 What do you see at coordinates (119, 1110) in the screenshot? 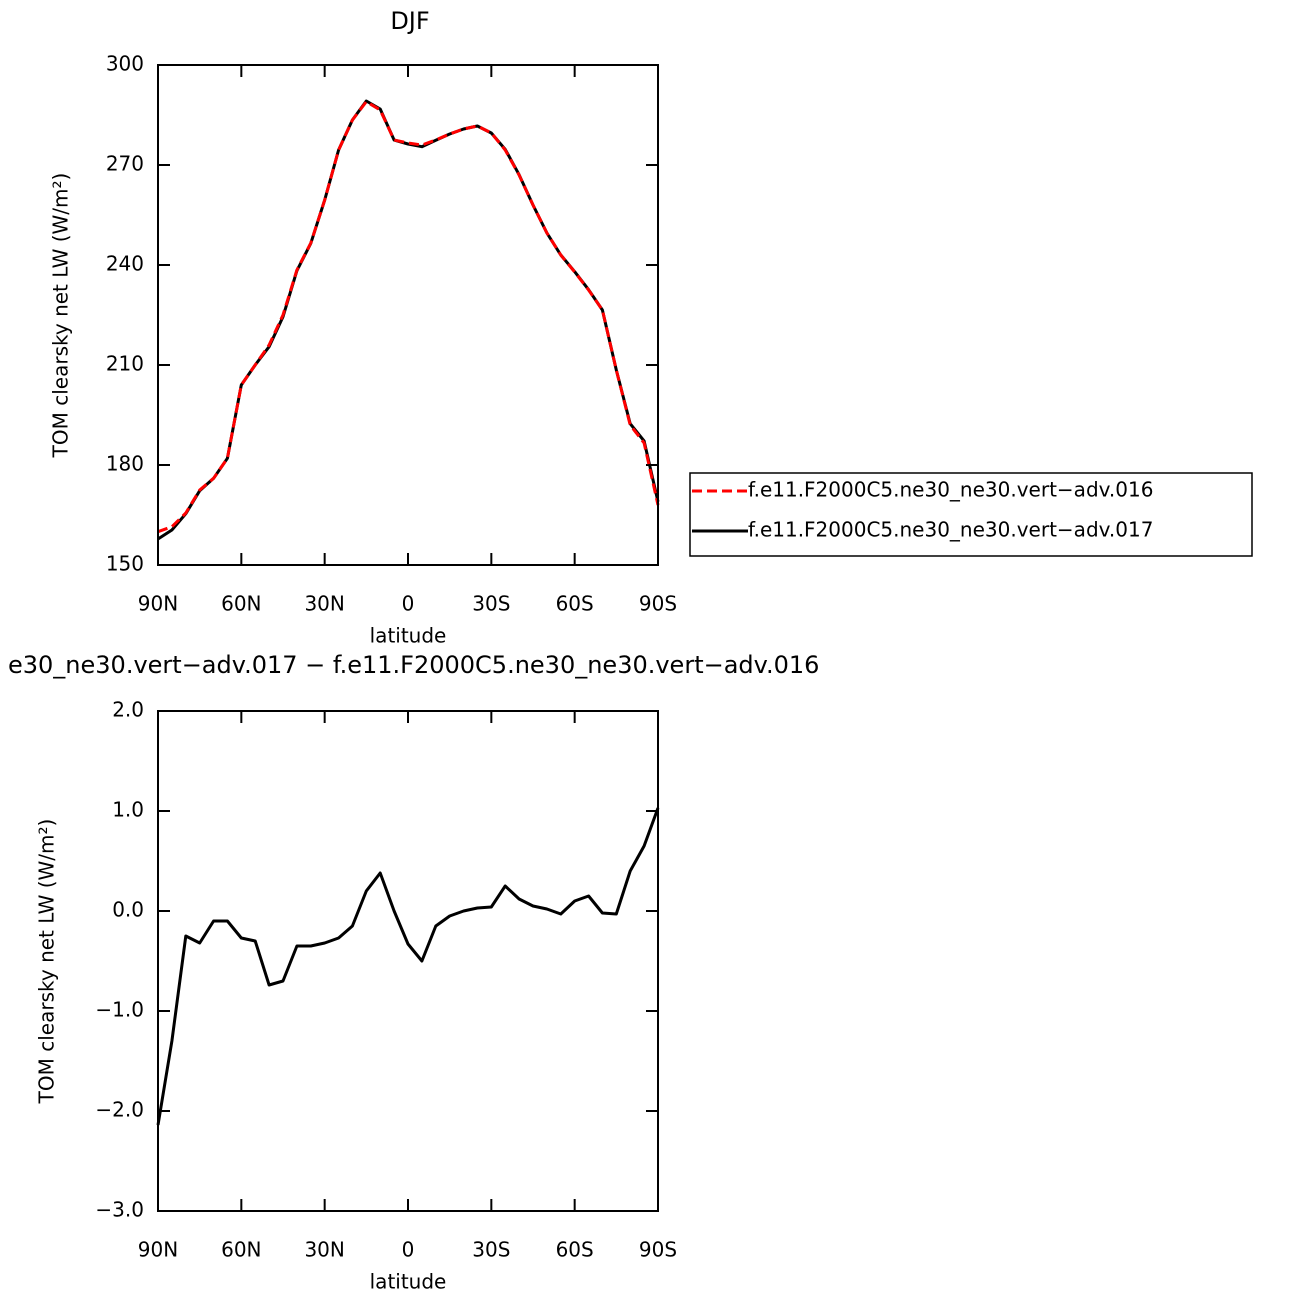
I see `y-tick-label: −2.0` at bounding box center [119, 1110].